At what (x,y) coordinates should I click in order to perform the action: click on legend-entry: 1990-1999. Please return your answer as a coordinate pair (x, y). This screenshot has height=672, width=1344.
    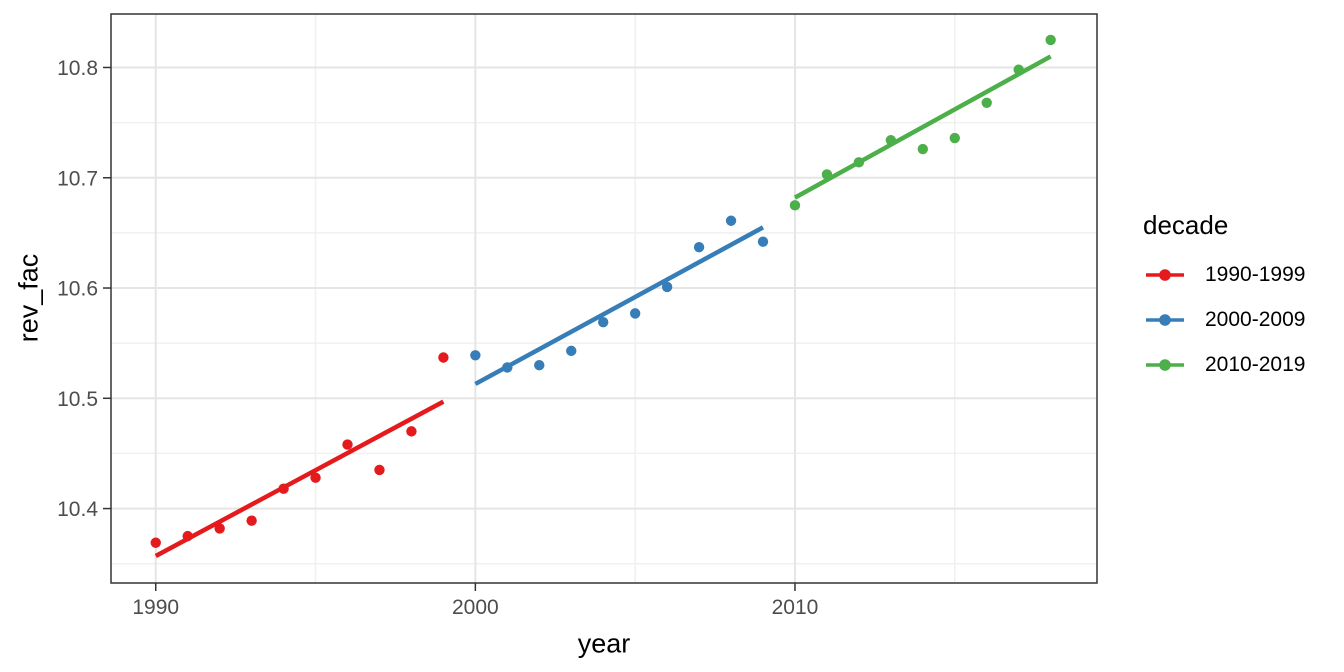
    Looking at the image, I should click on (1224, 275).